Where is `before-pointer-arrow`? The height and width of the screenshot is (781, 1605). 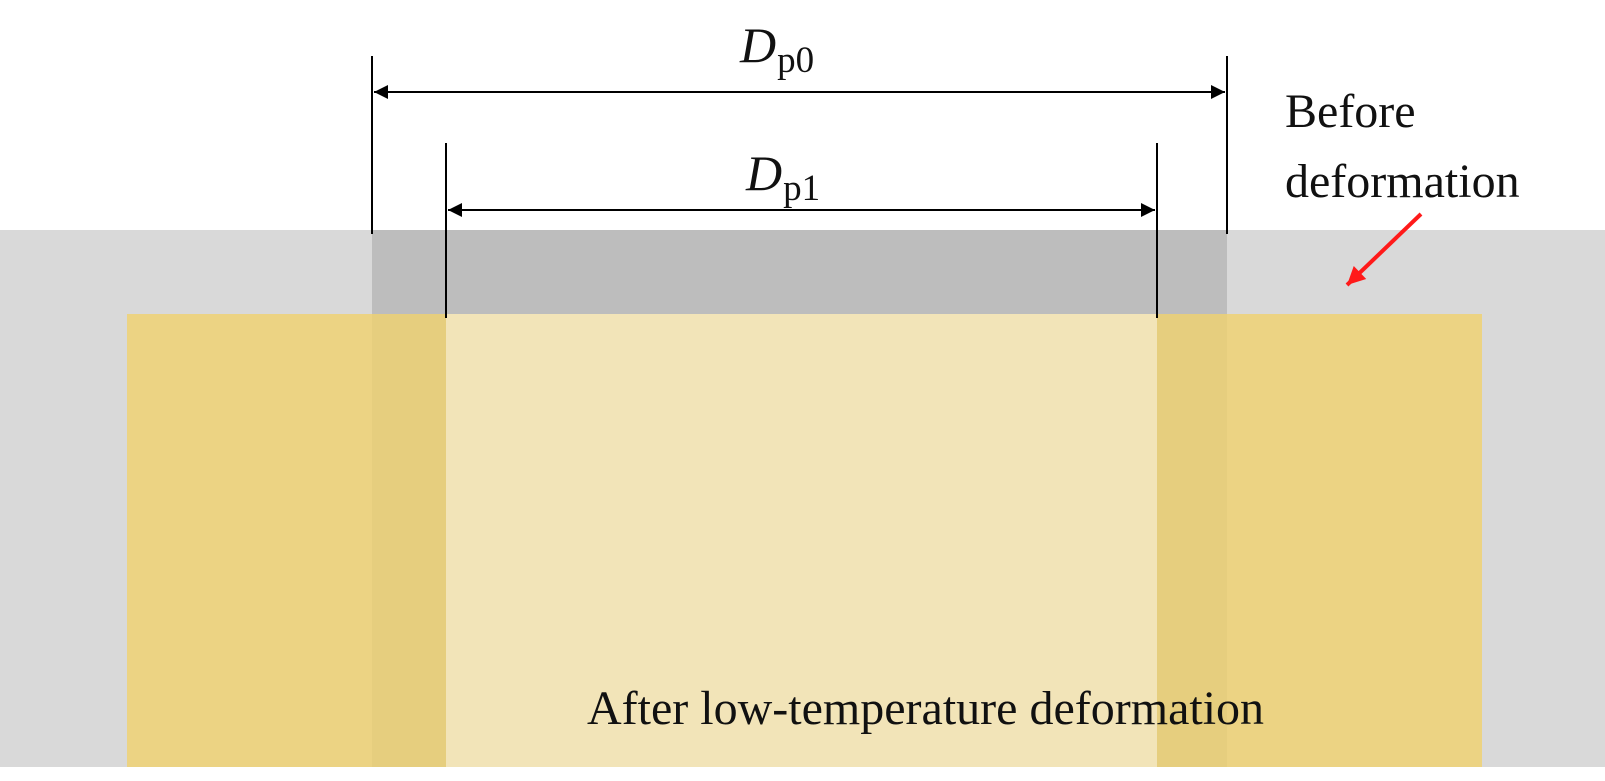
before-pointer-arrow is located at coordinates (1384, 249).